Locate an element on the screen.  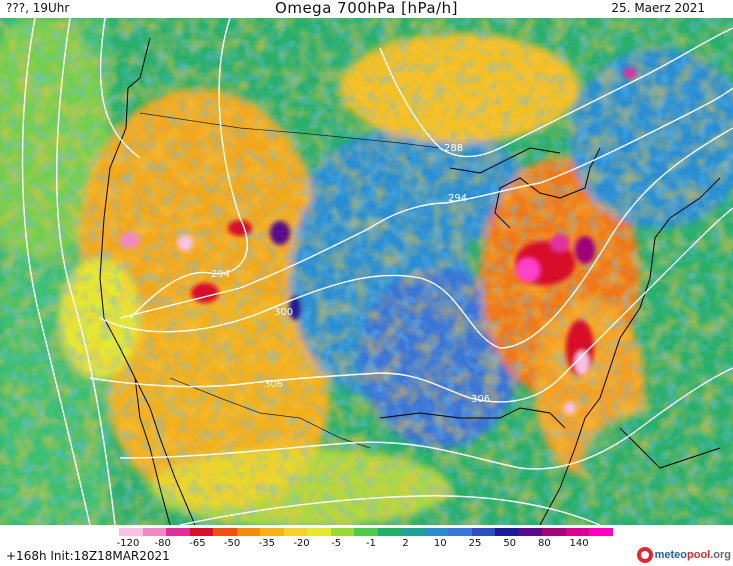
legend-tick-label: 80 is located at coordinates (544, 543).